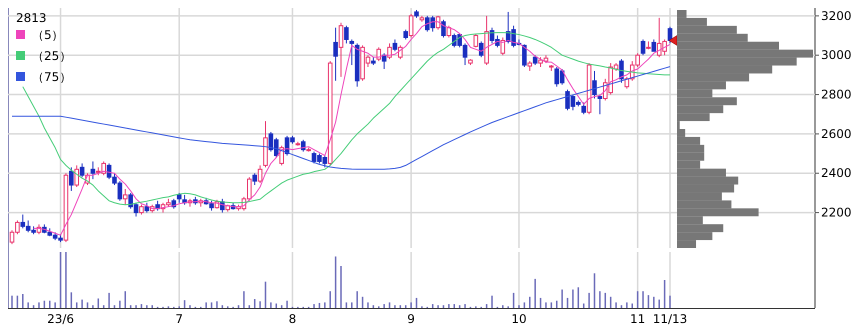  I want to click on x-tick-label: 11, so click(638, 319).